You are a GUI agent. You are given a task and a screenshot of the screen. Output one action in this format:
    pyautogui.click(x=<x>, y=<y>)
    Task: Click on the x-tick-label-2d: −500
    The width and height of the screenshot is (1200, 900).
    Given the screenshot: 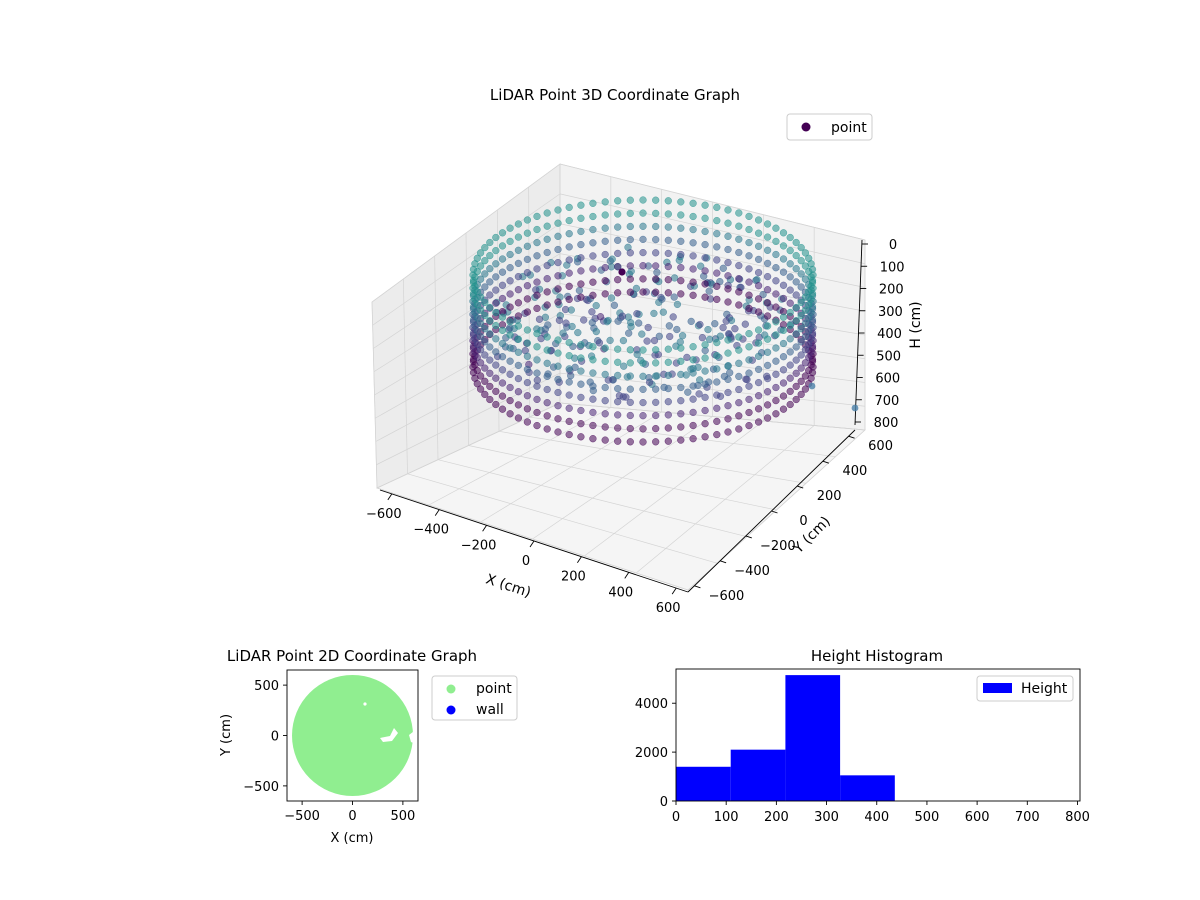 What is the action you would take?
    pyautogui.click(x=302, y=816)
    